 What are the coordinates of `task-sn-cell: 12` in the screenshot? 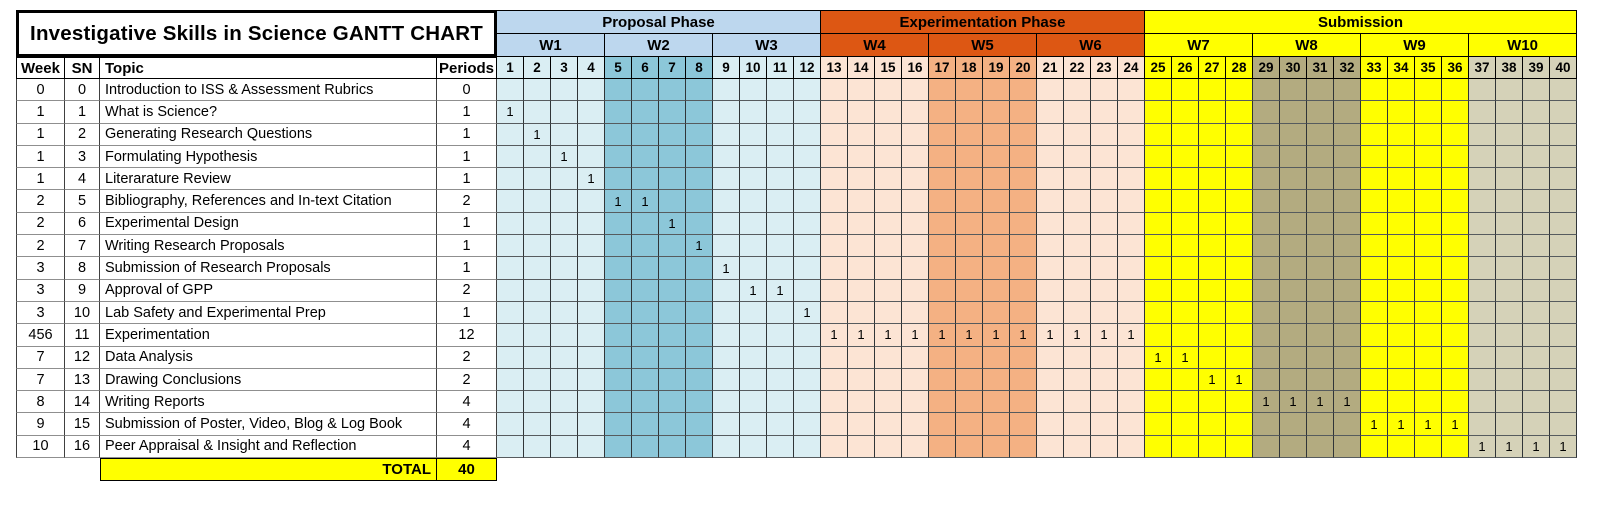 It's located at (82, 357).